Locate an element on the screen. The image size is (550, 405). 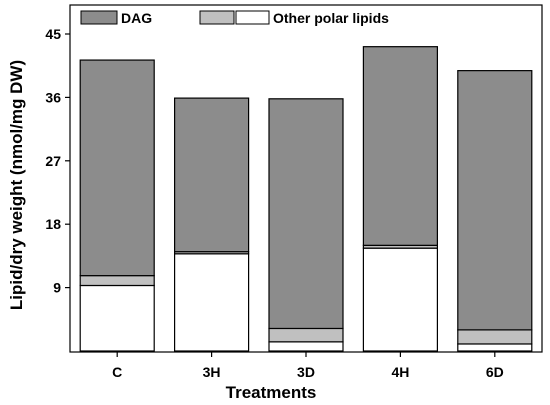
x-tick-label-3d: 3D is located at coordinates (306, 372).